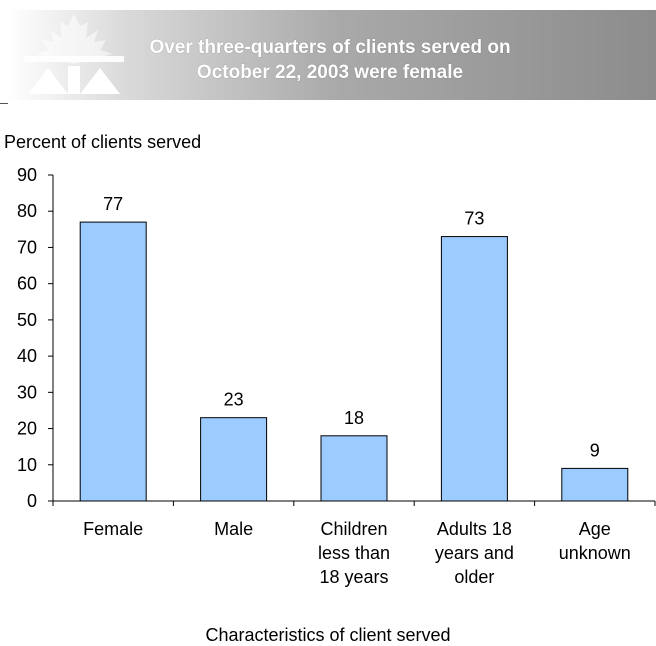 Image resolution: width=656 pixels, height=646 pixels. Describe the element at coordinates (74, 54) in the screenshot. I see `maple-leaf-logo-icon` at that location.